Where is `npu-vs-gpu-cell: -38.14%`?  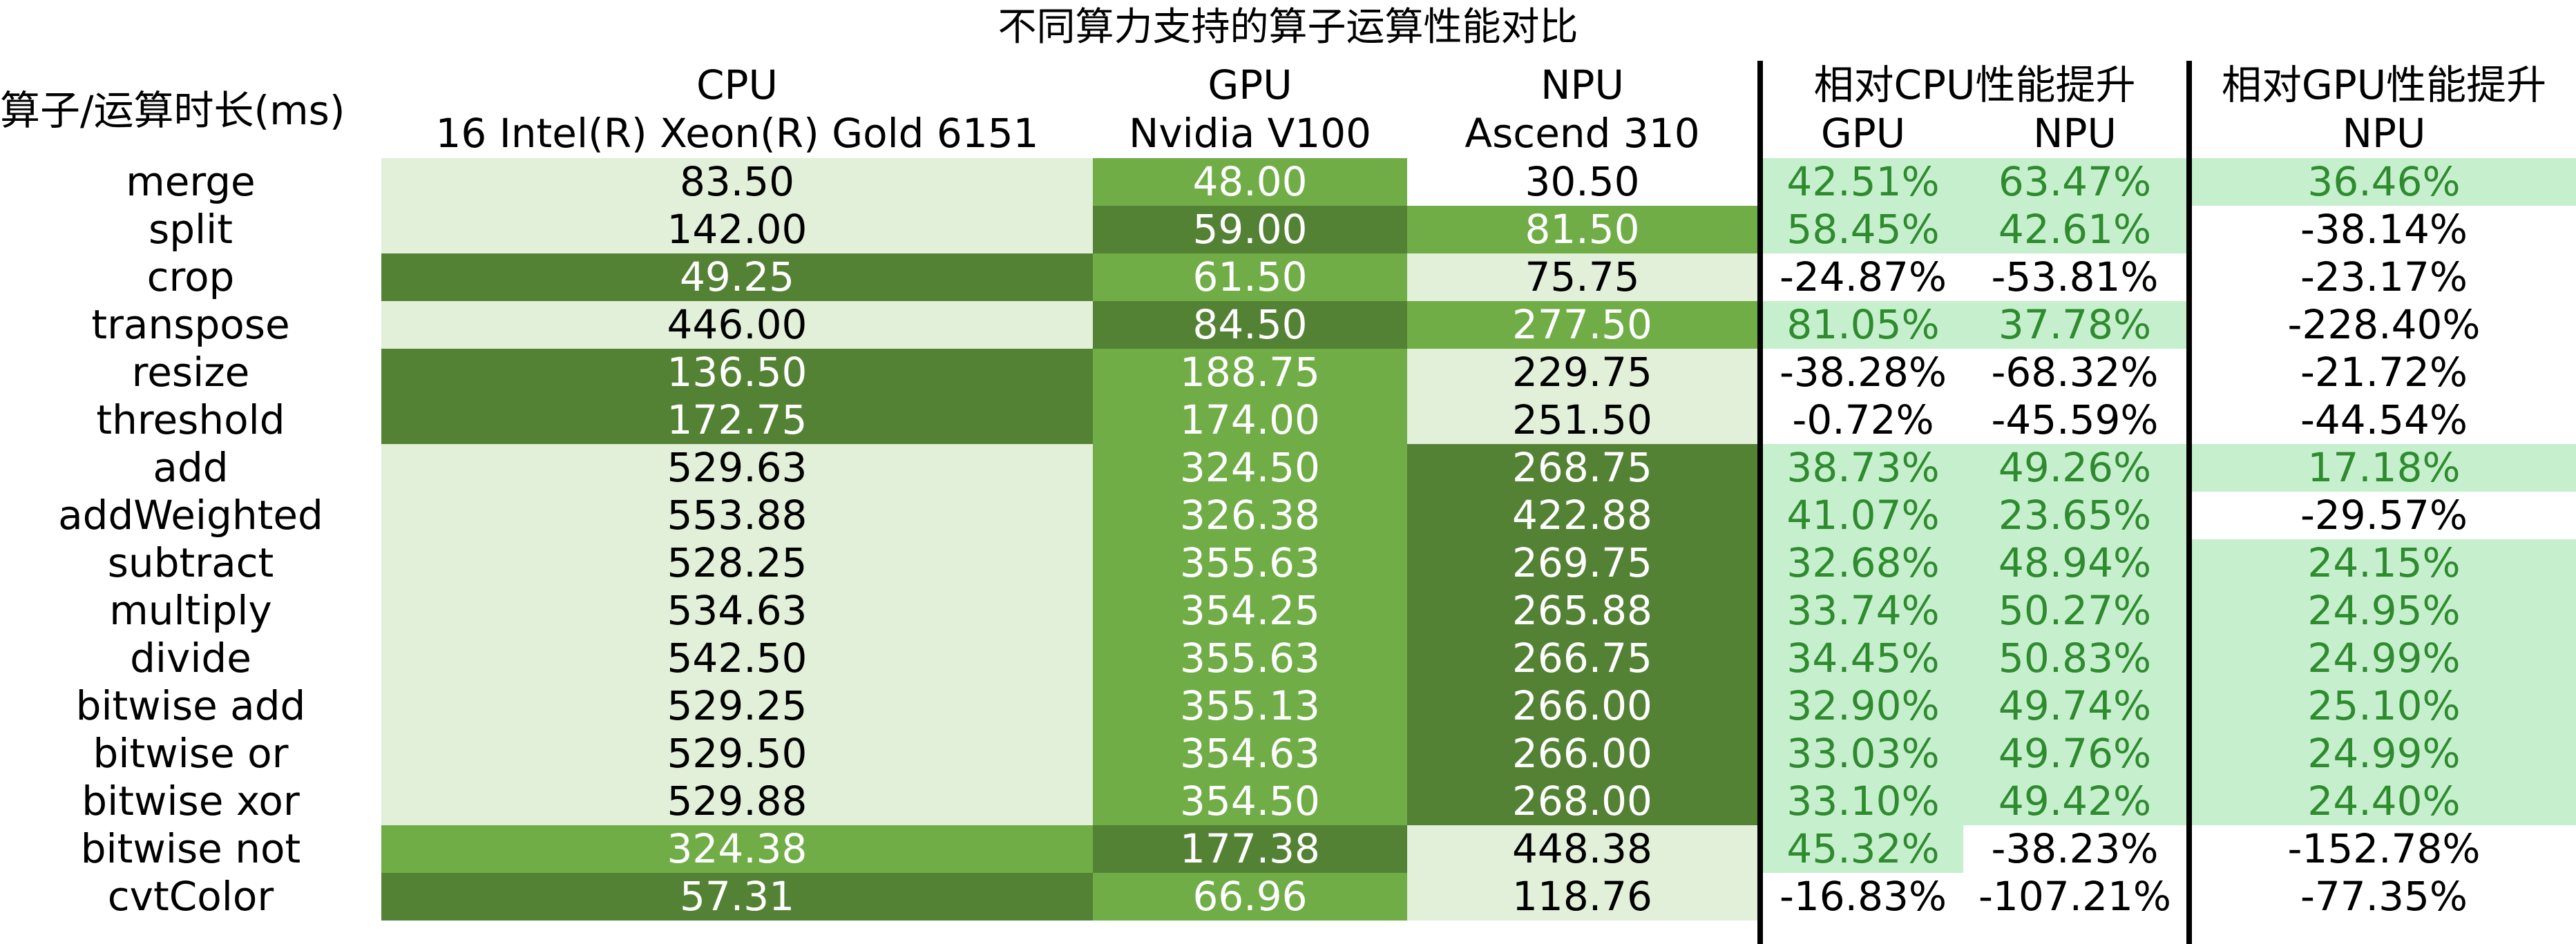 npu-vs-gpu-cell: -38.14% is located at coordinates (2384, 230).